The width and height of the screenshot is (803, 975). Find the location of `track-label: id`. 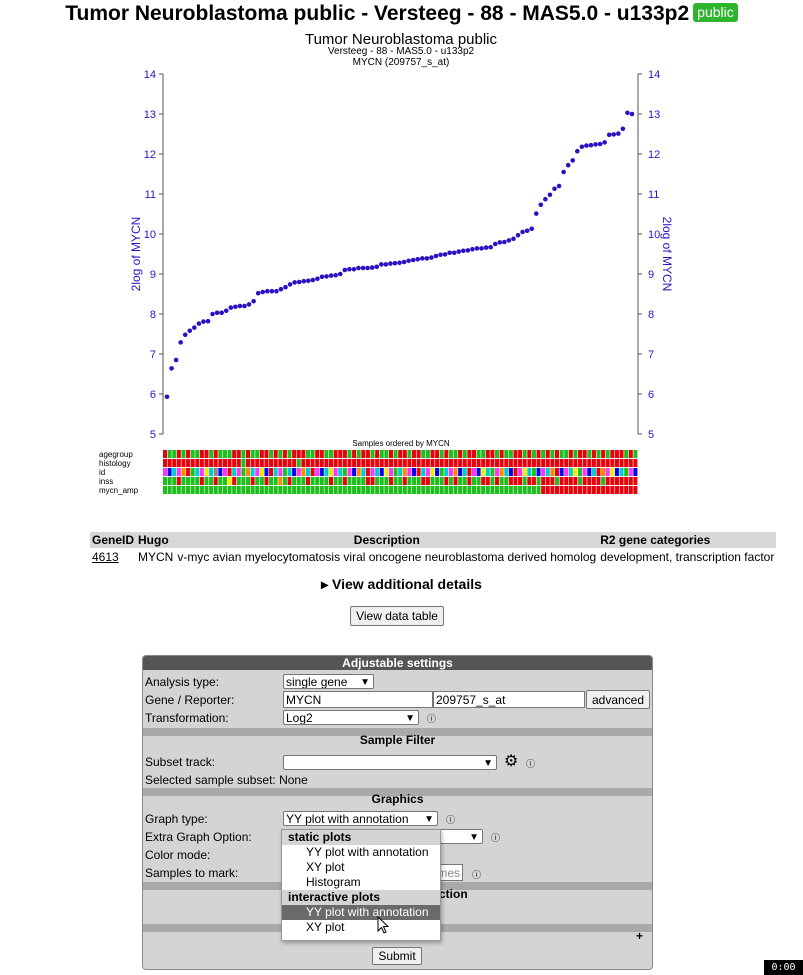

track-label: id is located at coordinates (102, 472).